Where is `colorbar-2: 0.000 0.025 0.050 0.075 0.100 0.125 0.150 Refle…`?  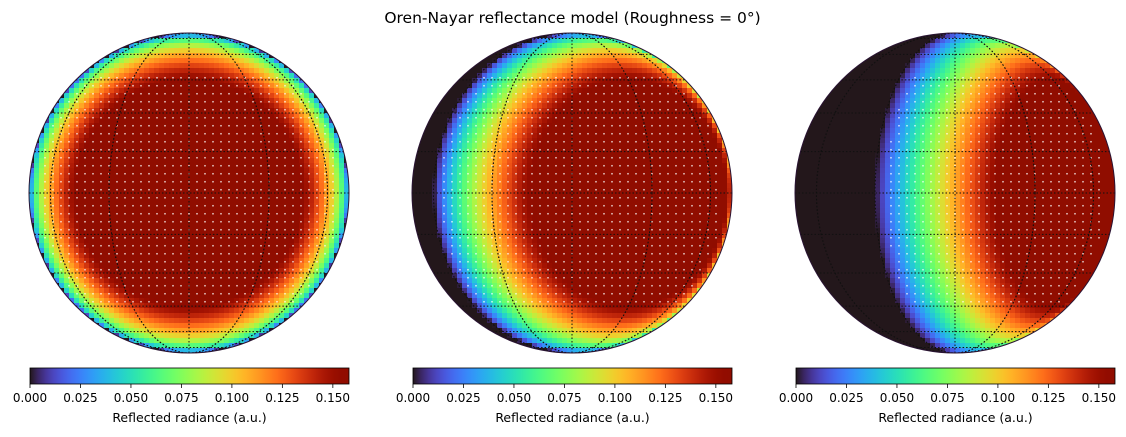
colorbar-2: 0.000 0.025 0.050 0.075 0.100 0.125 0.150 Refle… is located at coordinates (564, 396).